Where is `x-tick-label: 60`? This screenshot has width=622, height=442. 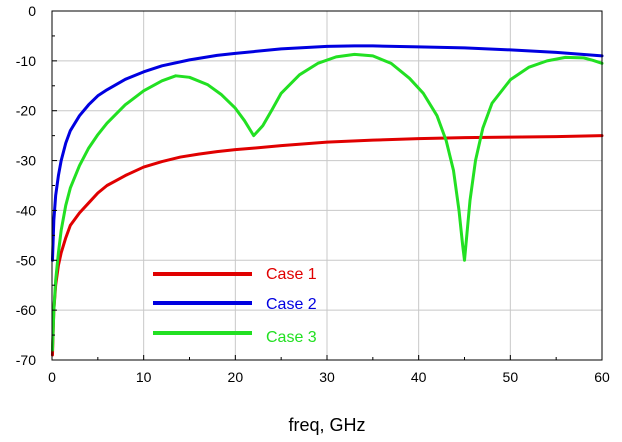 x-tick-label: 60 is located at coordinates (602, 377).